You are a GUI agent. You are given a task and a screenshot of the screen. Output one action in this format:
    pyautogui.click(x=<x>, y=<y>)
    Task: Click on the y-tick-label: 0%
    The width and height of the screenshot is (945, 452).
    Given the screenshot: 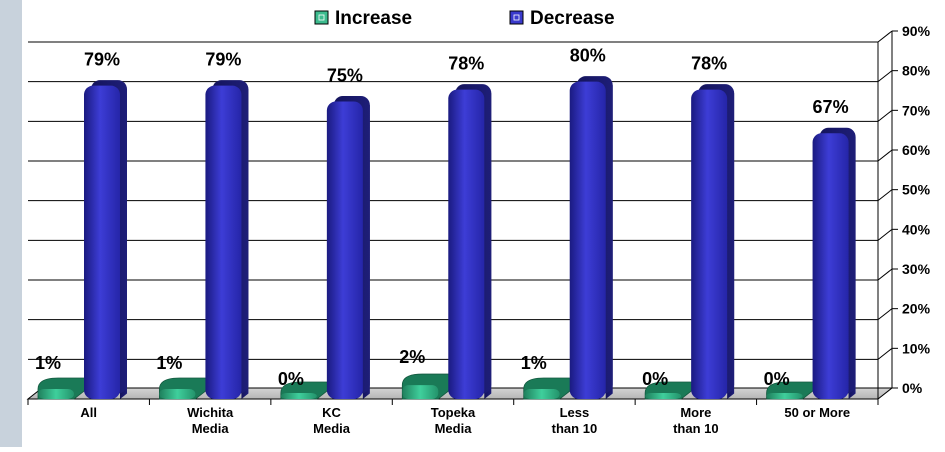 What is the action you would take?
    pyautogui.click(x=912, y=388)
    